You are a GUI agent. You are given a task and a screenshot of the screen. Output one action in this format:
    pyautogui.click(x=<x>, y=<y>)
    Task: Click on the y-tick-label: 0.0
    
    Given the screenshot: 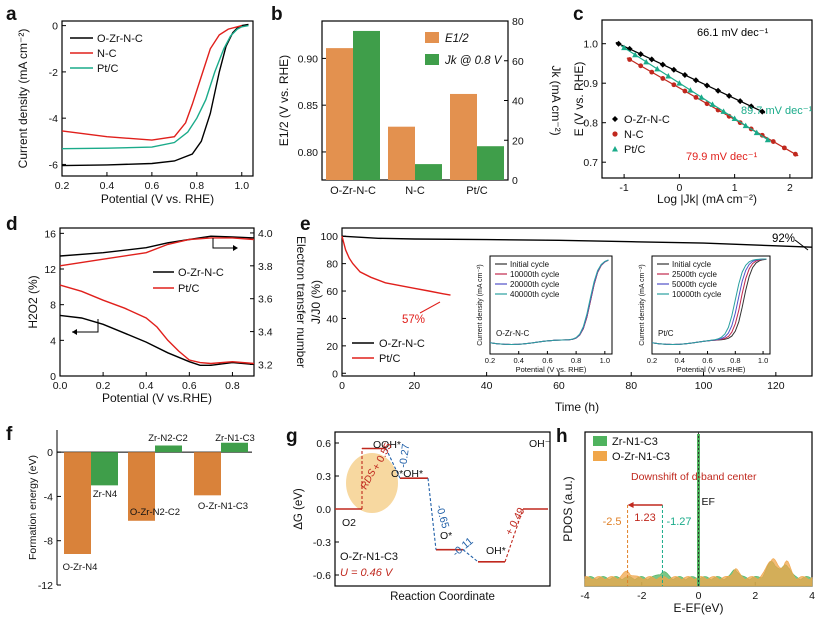 What is the action you would take?
    pyautogui.click(x=323, y=510)
    